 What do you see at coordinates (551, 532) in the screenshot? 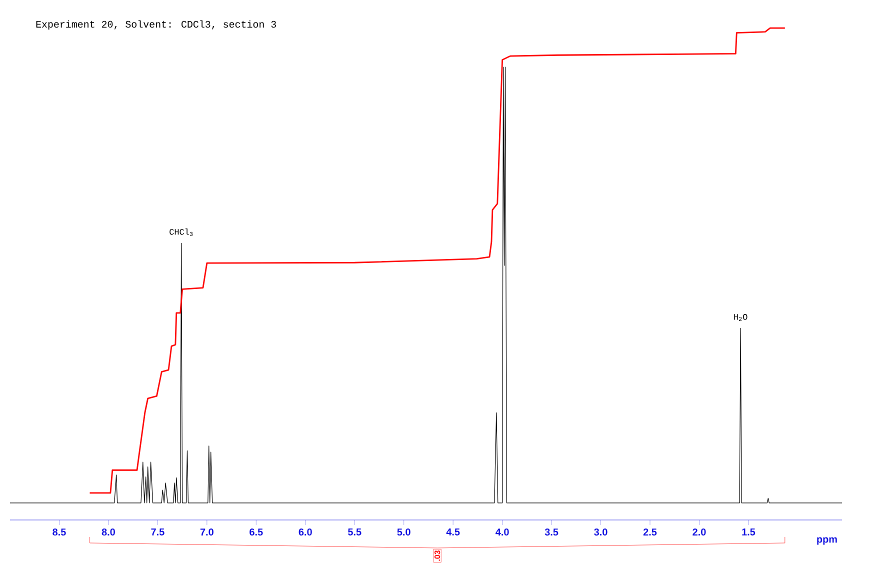
I see `x-tick-label: 3.5` at bounding box center [551, 532].